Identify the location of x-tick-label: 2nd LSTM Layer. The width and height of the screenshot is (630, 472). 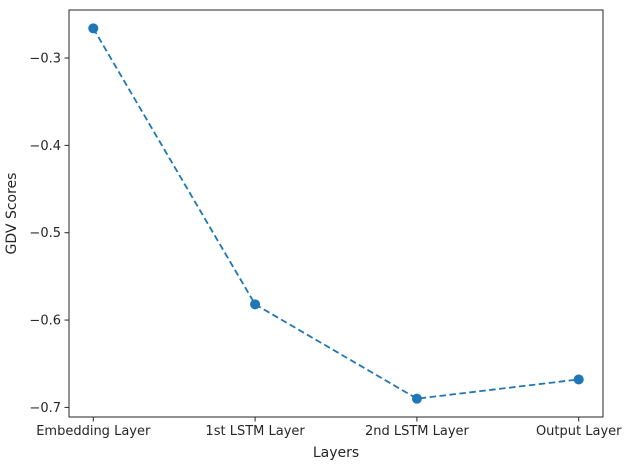
(417, 431).